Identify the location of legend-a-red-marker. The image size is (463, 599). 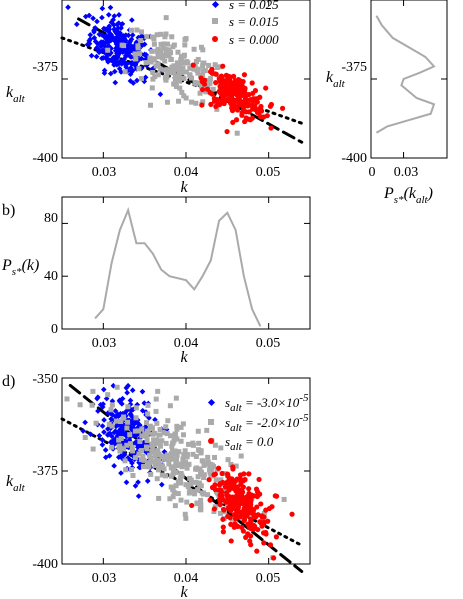
(215, 39).